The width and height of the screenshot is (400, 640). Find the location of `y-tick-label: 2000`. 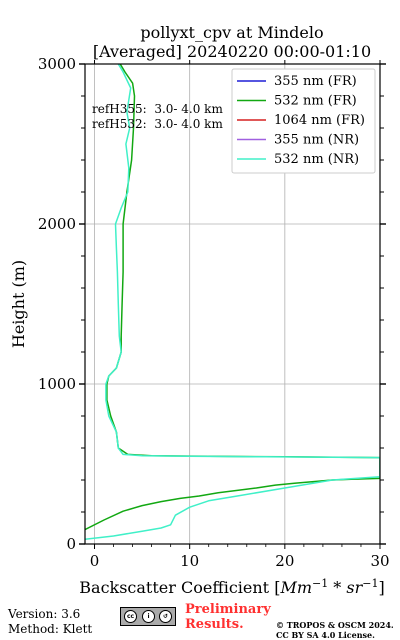

y-tick-label: 2000 is located at coordinates (57, 224).